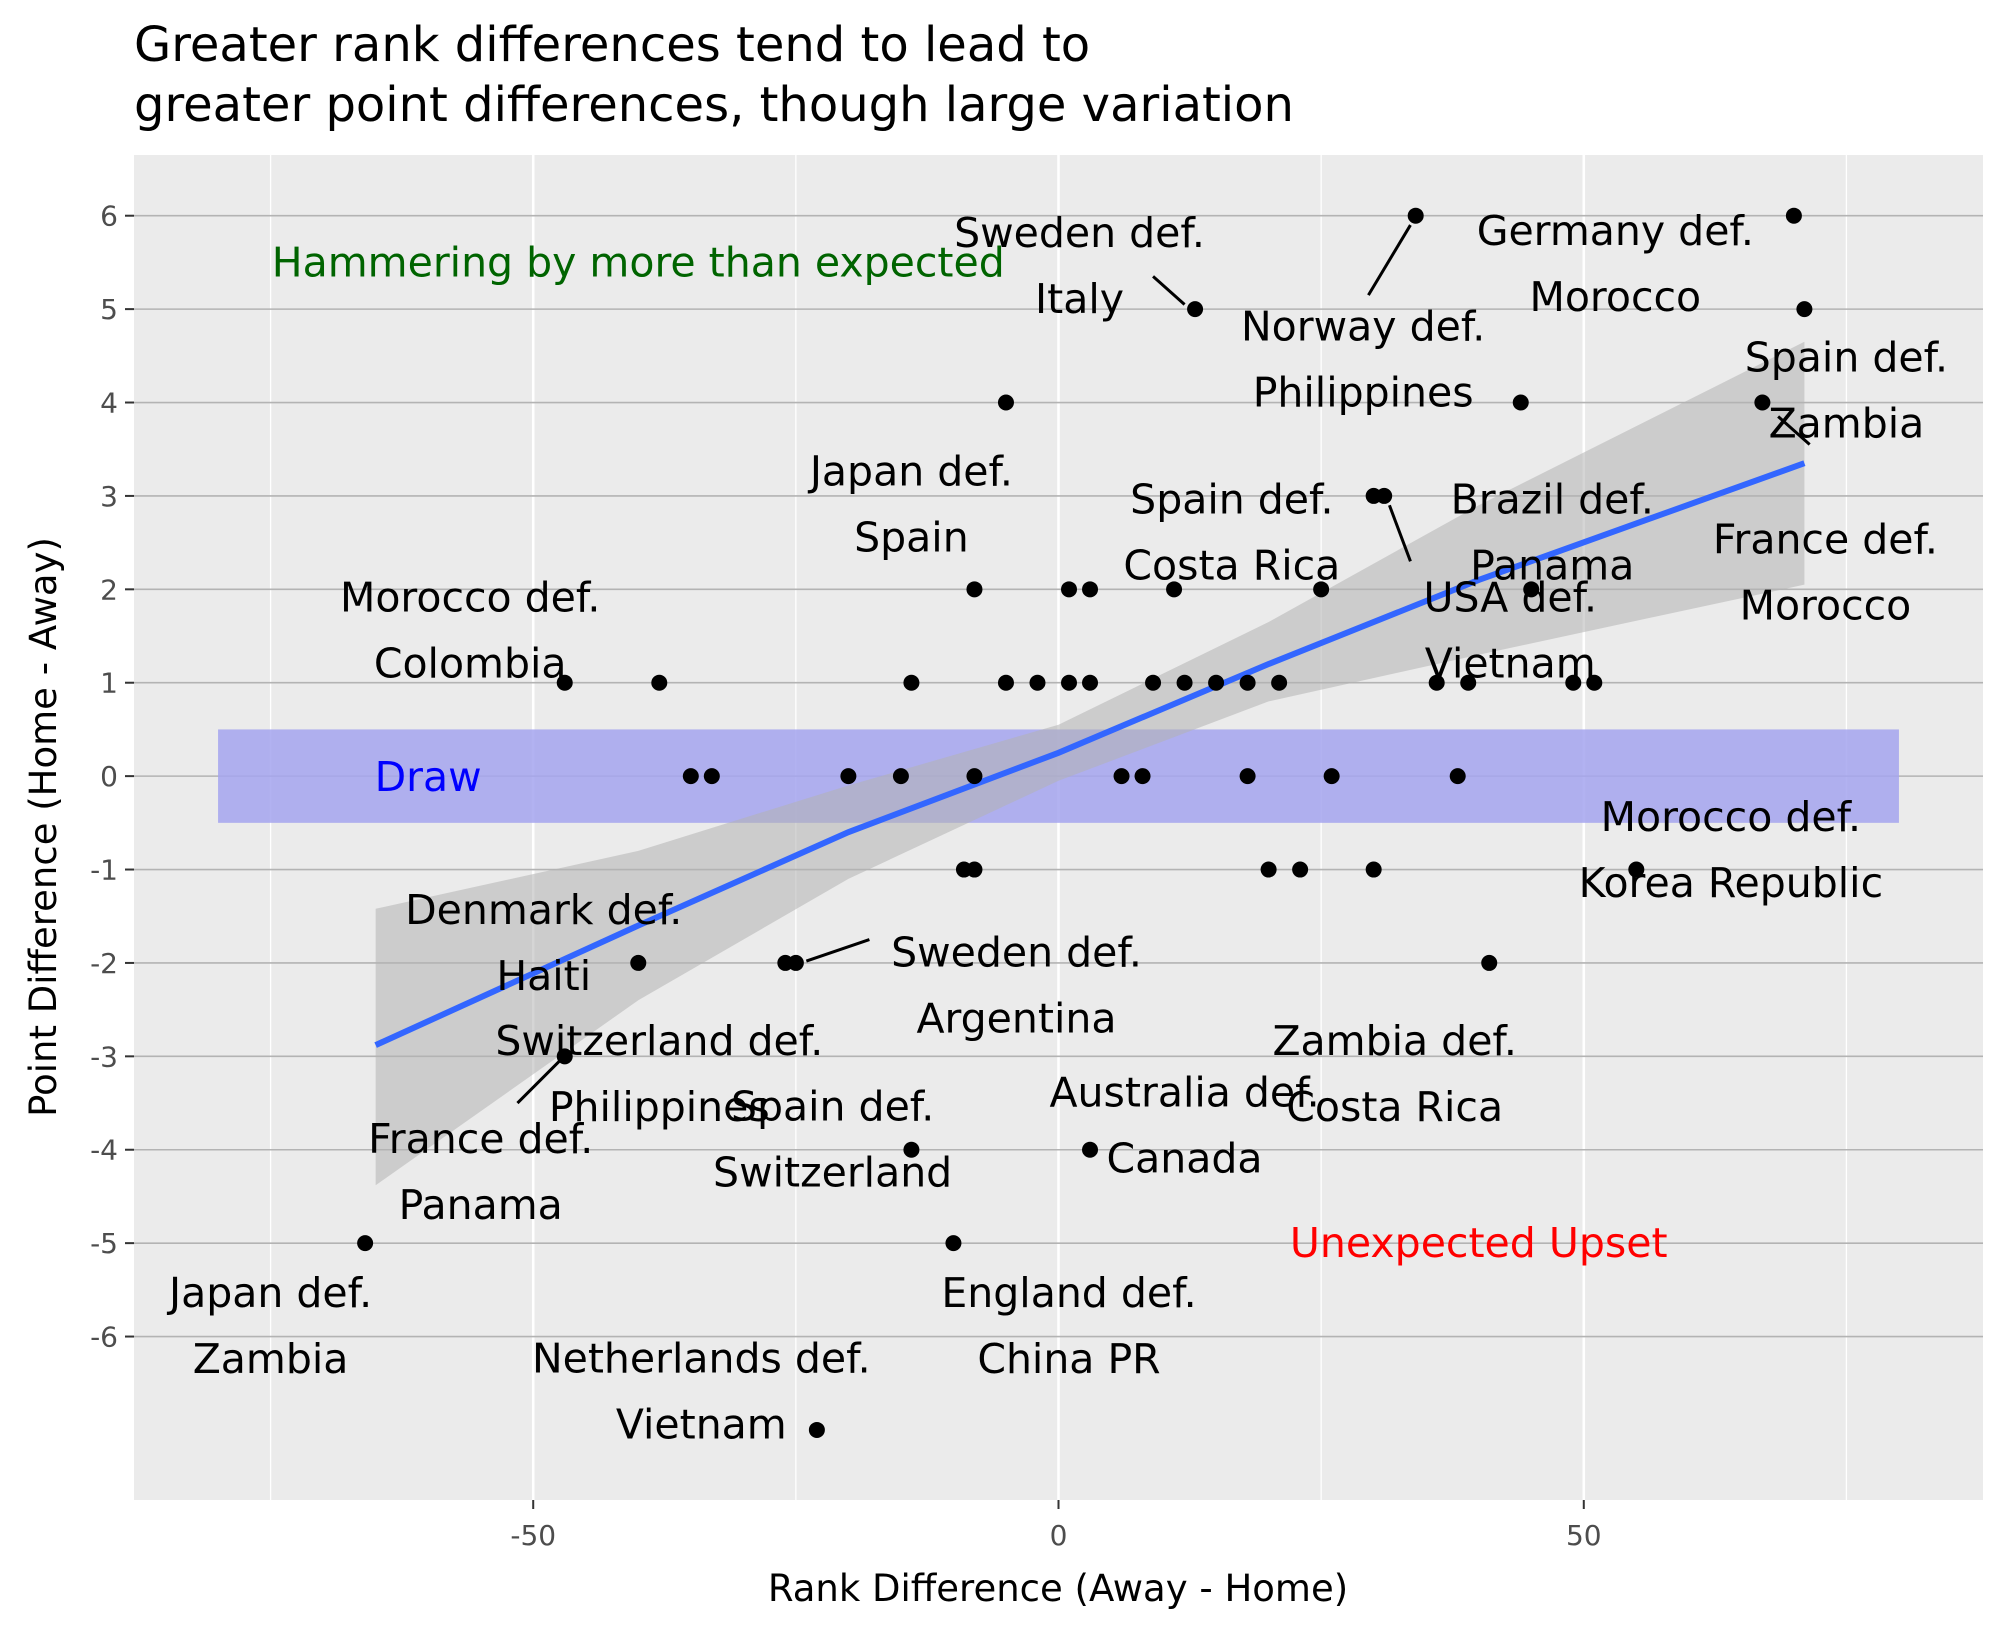 The width and height of the screenshot is (1993, 1628). I want to click on match-label-line: Zambia, so click(1847, 423).